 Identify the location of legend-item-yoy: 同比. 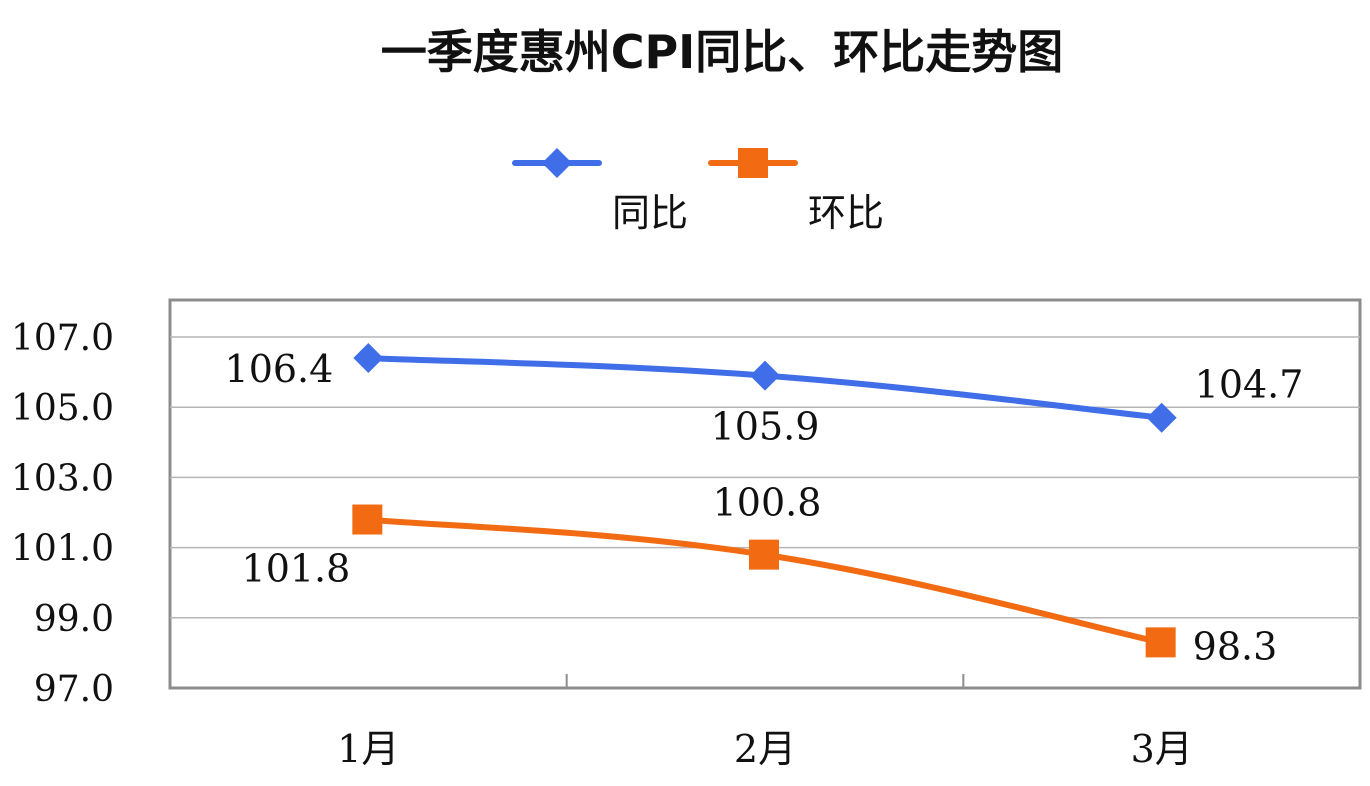
(600, 191).